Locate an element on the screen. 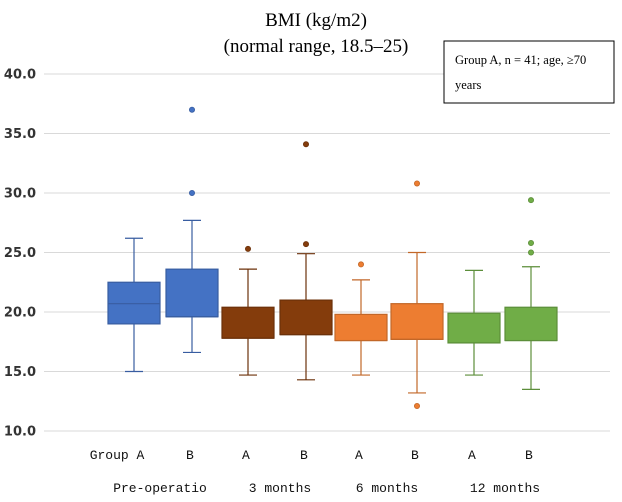 The width and height of the screenshot is (622, 502). box-3-months-a is located at coordinates (248, 310).